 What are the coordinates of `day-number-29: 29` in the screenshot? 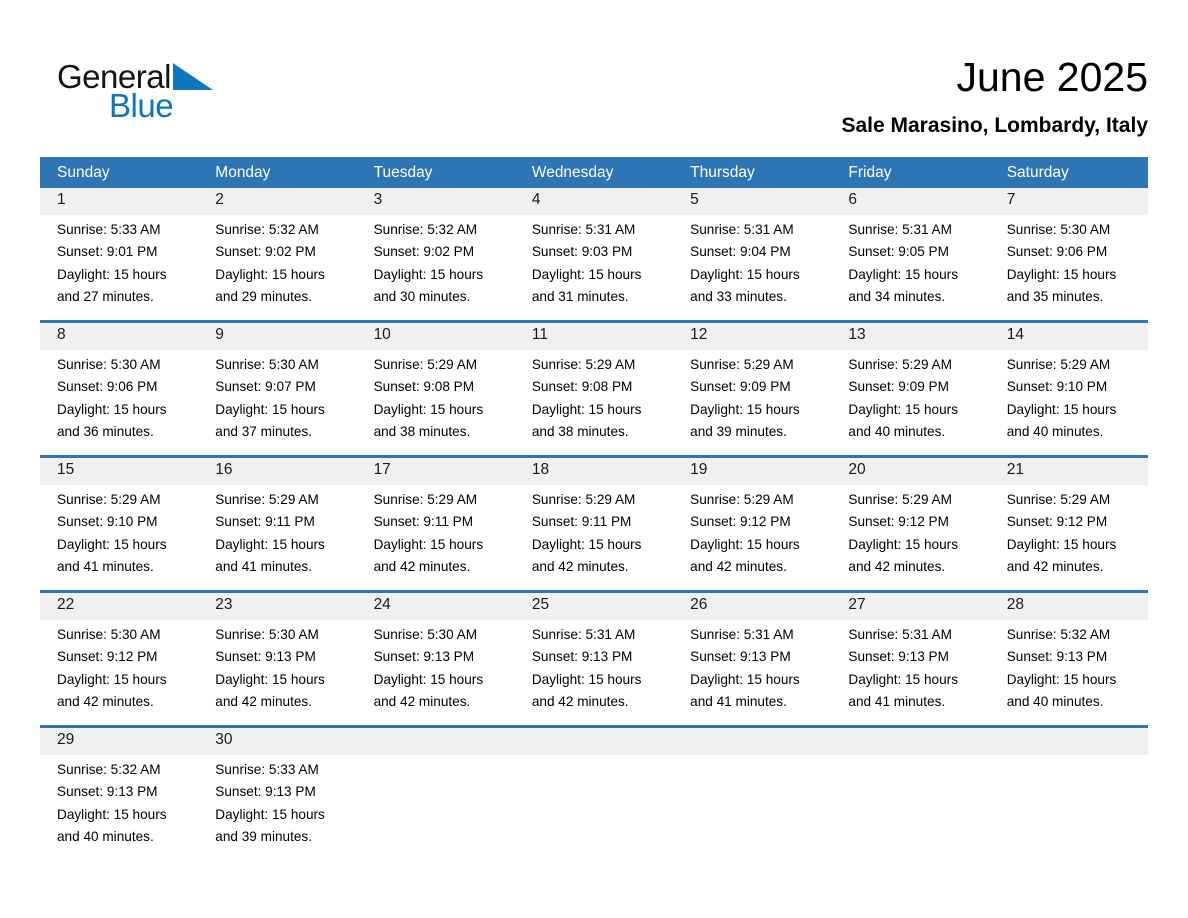 It's located at (66, 739).